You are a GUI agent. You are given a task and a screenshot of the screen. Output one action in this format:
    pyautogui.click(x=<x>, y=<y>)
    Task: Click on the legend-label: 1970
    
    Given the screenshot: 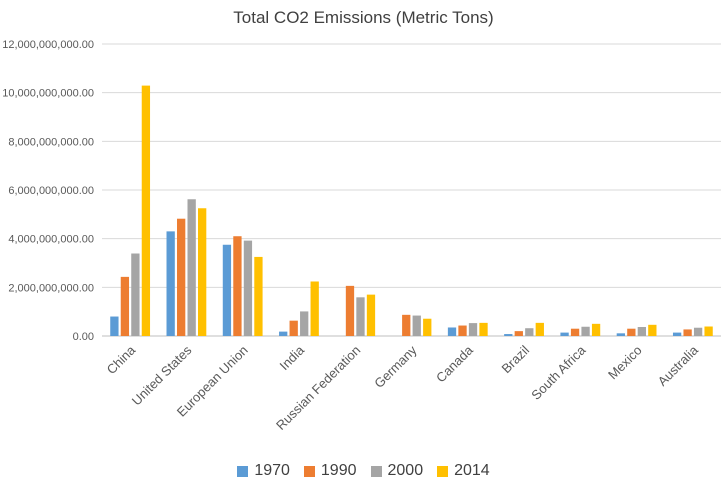 What is the action you would take?
    pyautogui.click(x=272, y=470)
    